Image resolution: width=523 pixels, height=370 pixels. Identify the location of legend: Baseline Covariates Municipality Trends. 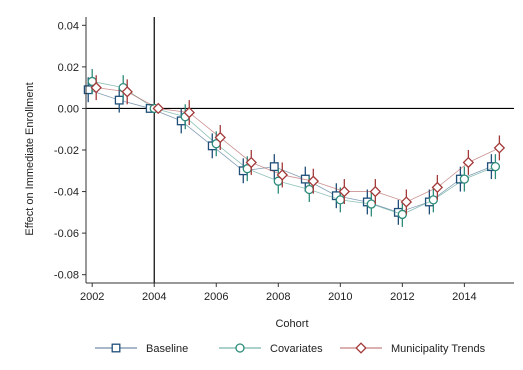
(290, 348).